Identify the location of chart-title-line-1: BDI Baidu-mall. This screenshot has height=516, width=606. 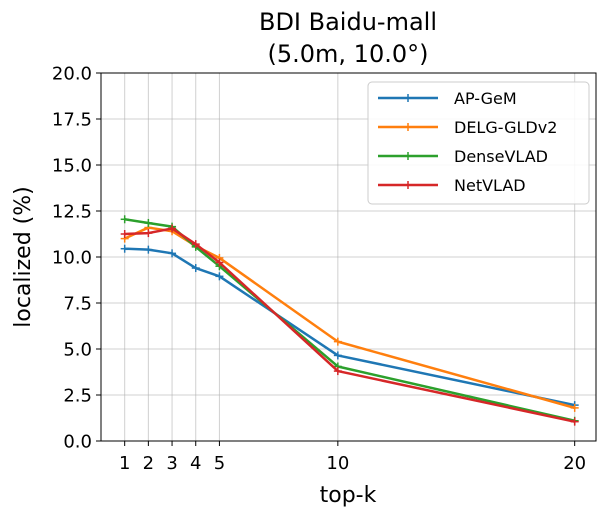
(348, 22).